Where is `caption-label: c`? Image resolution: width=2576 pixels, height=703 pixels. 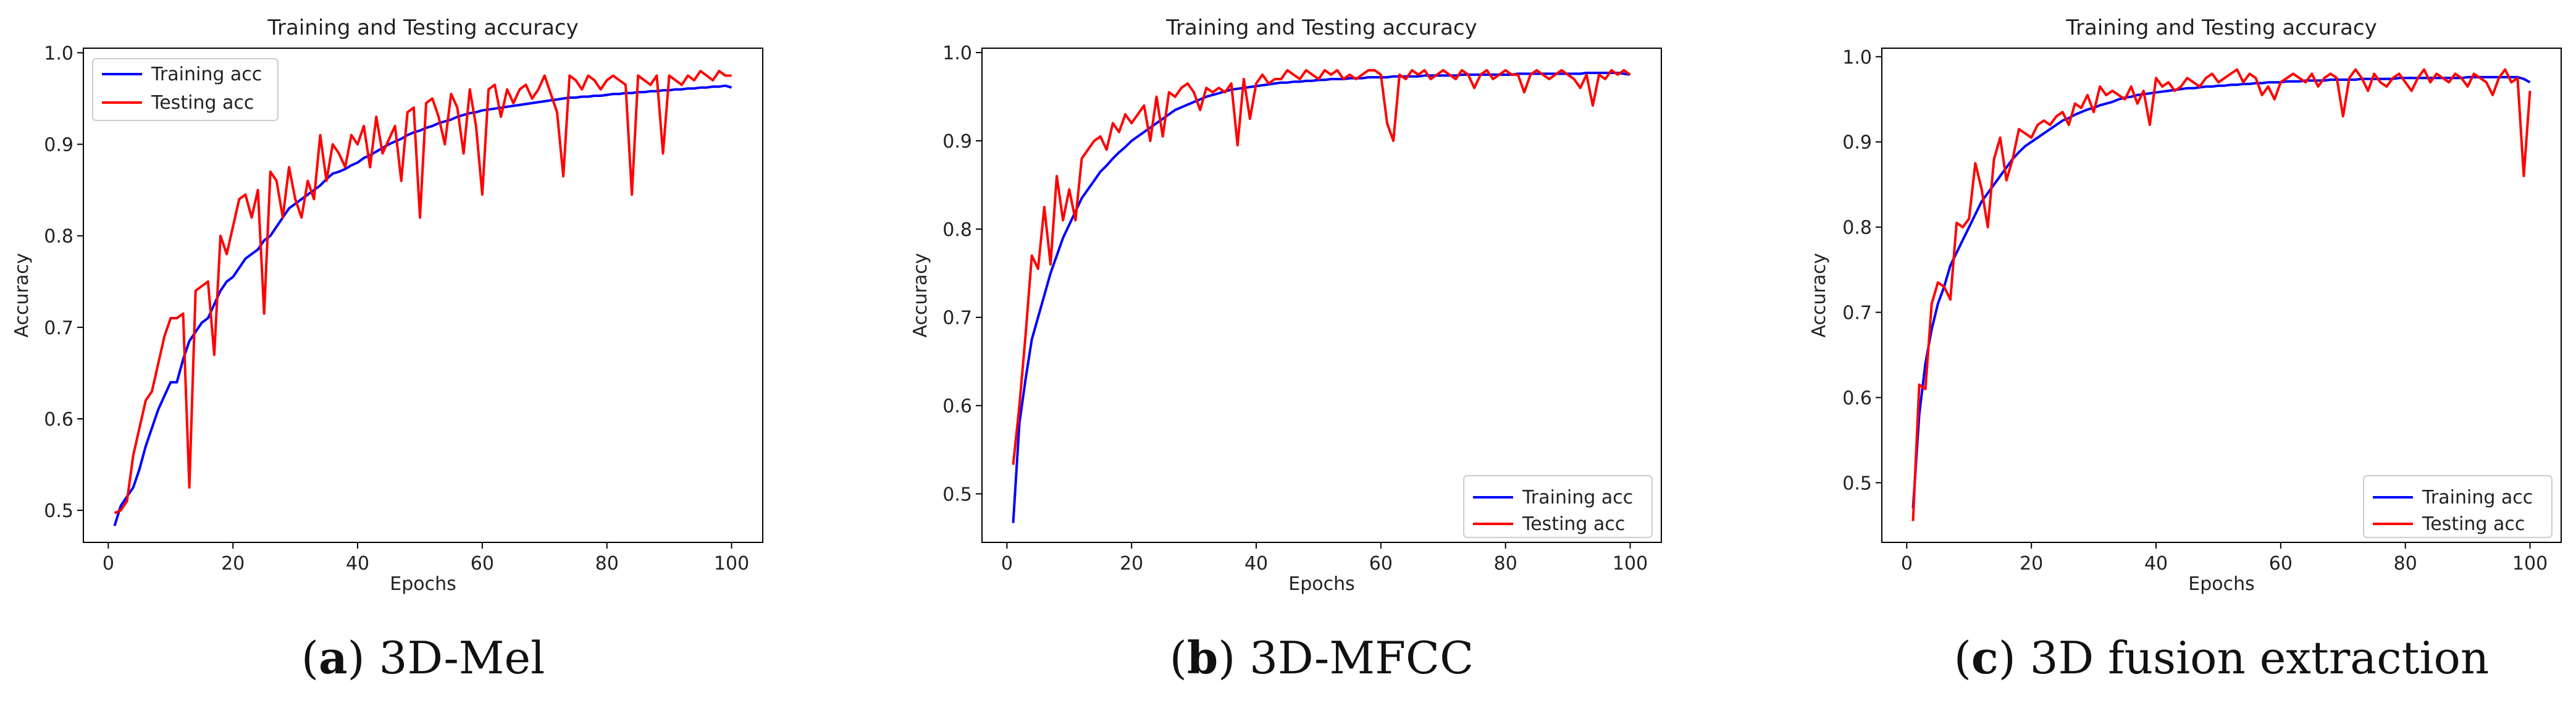
caption-label: c is located at coordinates (1985, 657).